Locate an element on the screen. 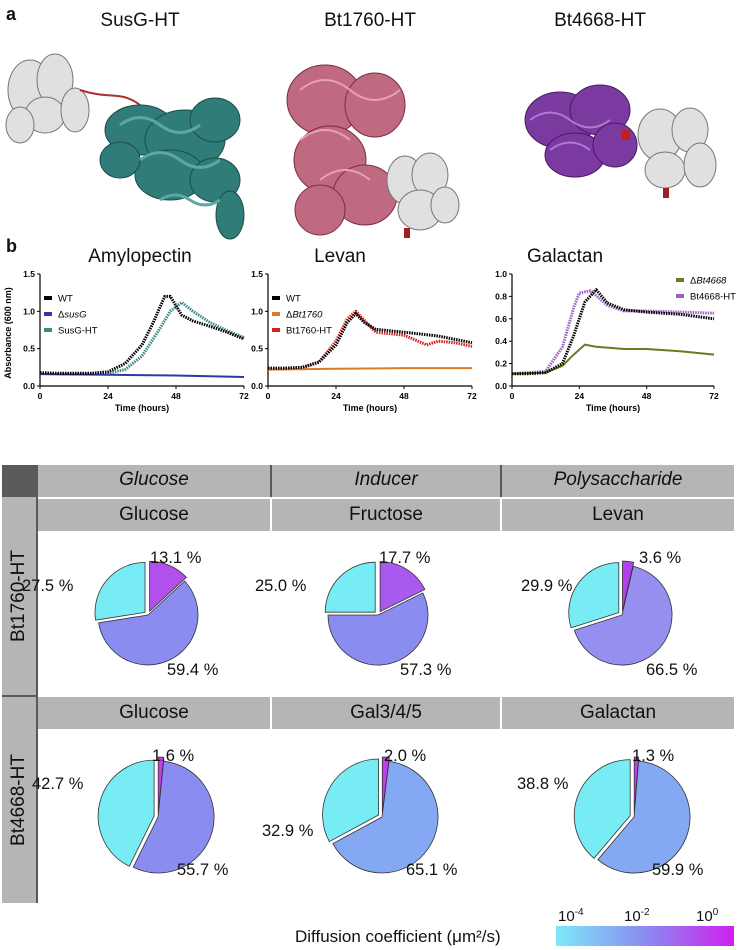 This screenshot has width=740, height=950. colorbar-ticks: 10⁻⁴ 10⁻² 100 is located at coordinates (646, 914).